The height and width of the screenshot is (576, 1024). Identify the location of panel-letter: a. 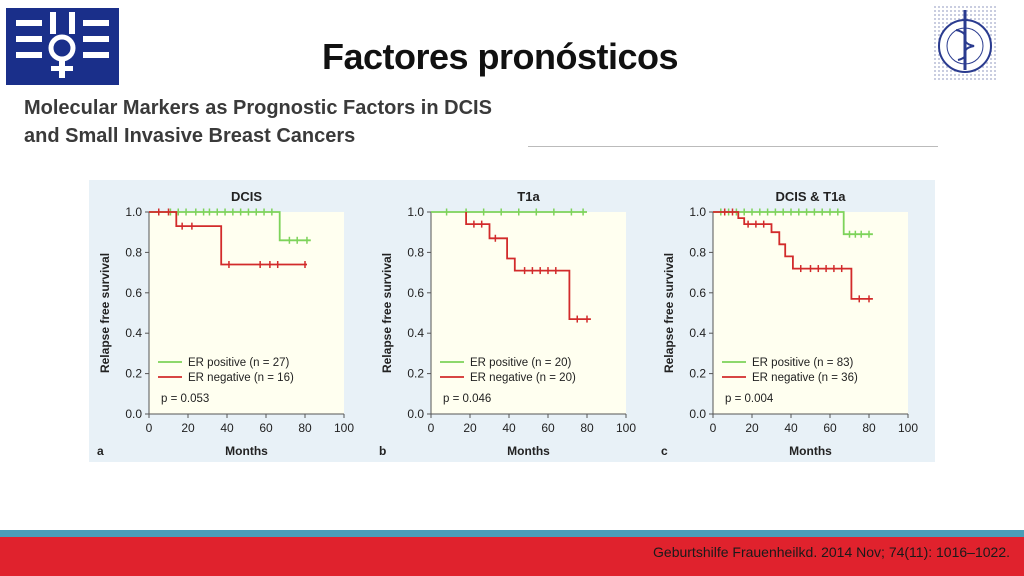
(100, 451).